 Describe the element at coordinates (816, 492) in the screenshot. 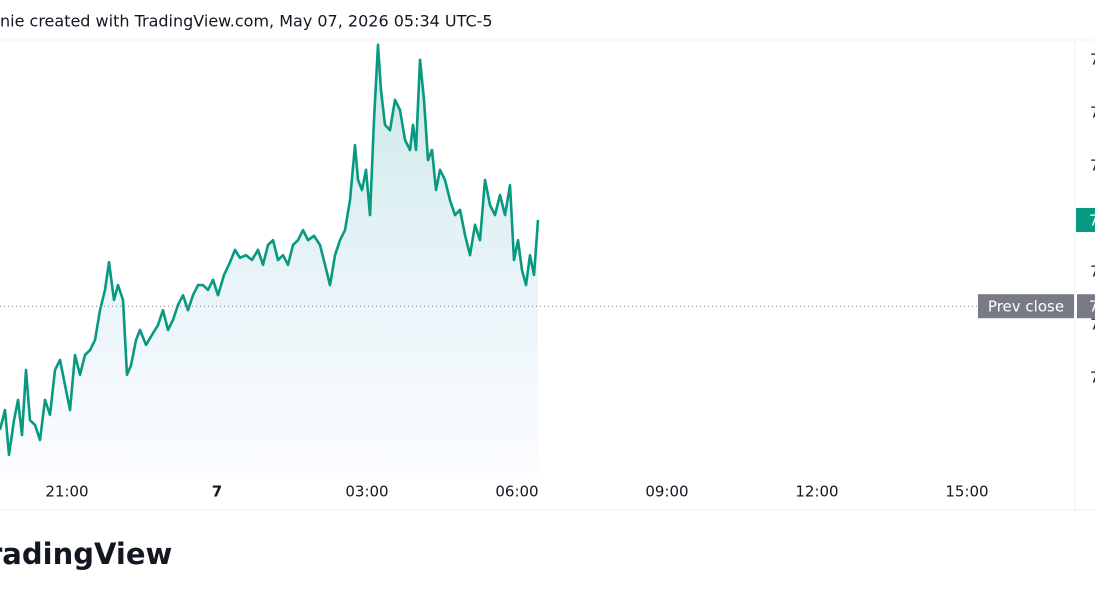

I see `x-tick-label: 12:00` at that location.